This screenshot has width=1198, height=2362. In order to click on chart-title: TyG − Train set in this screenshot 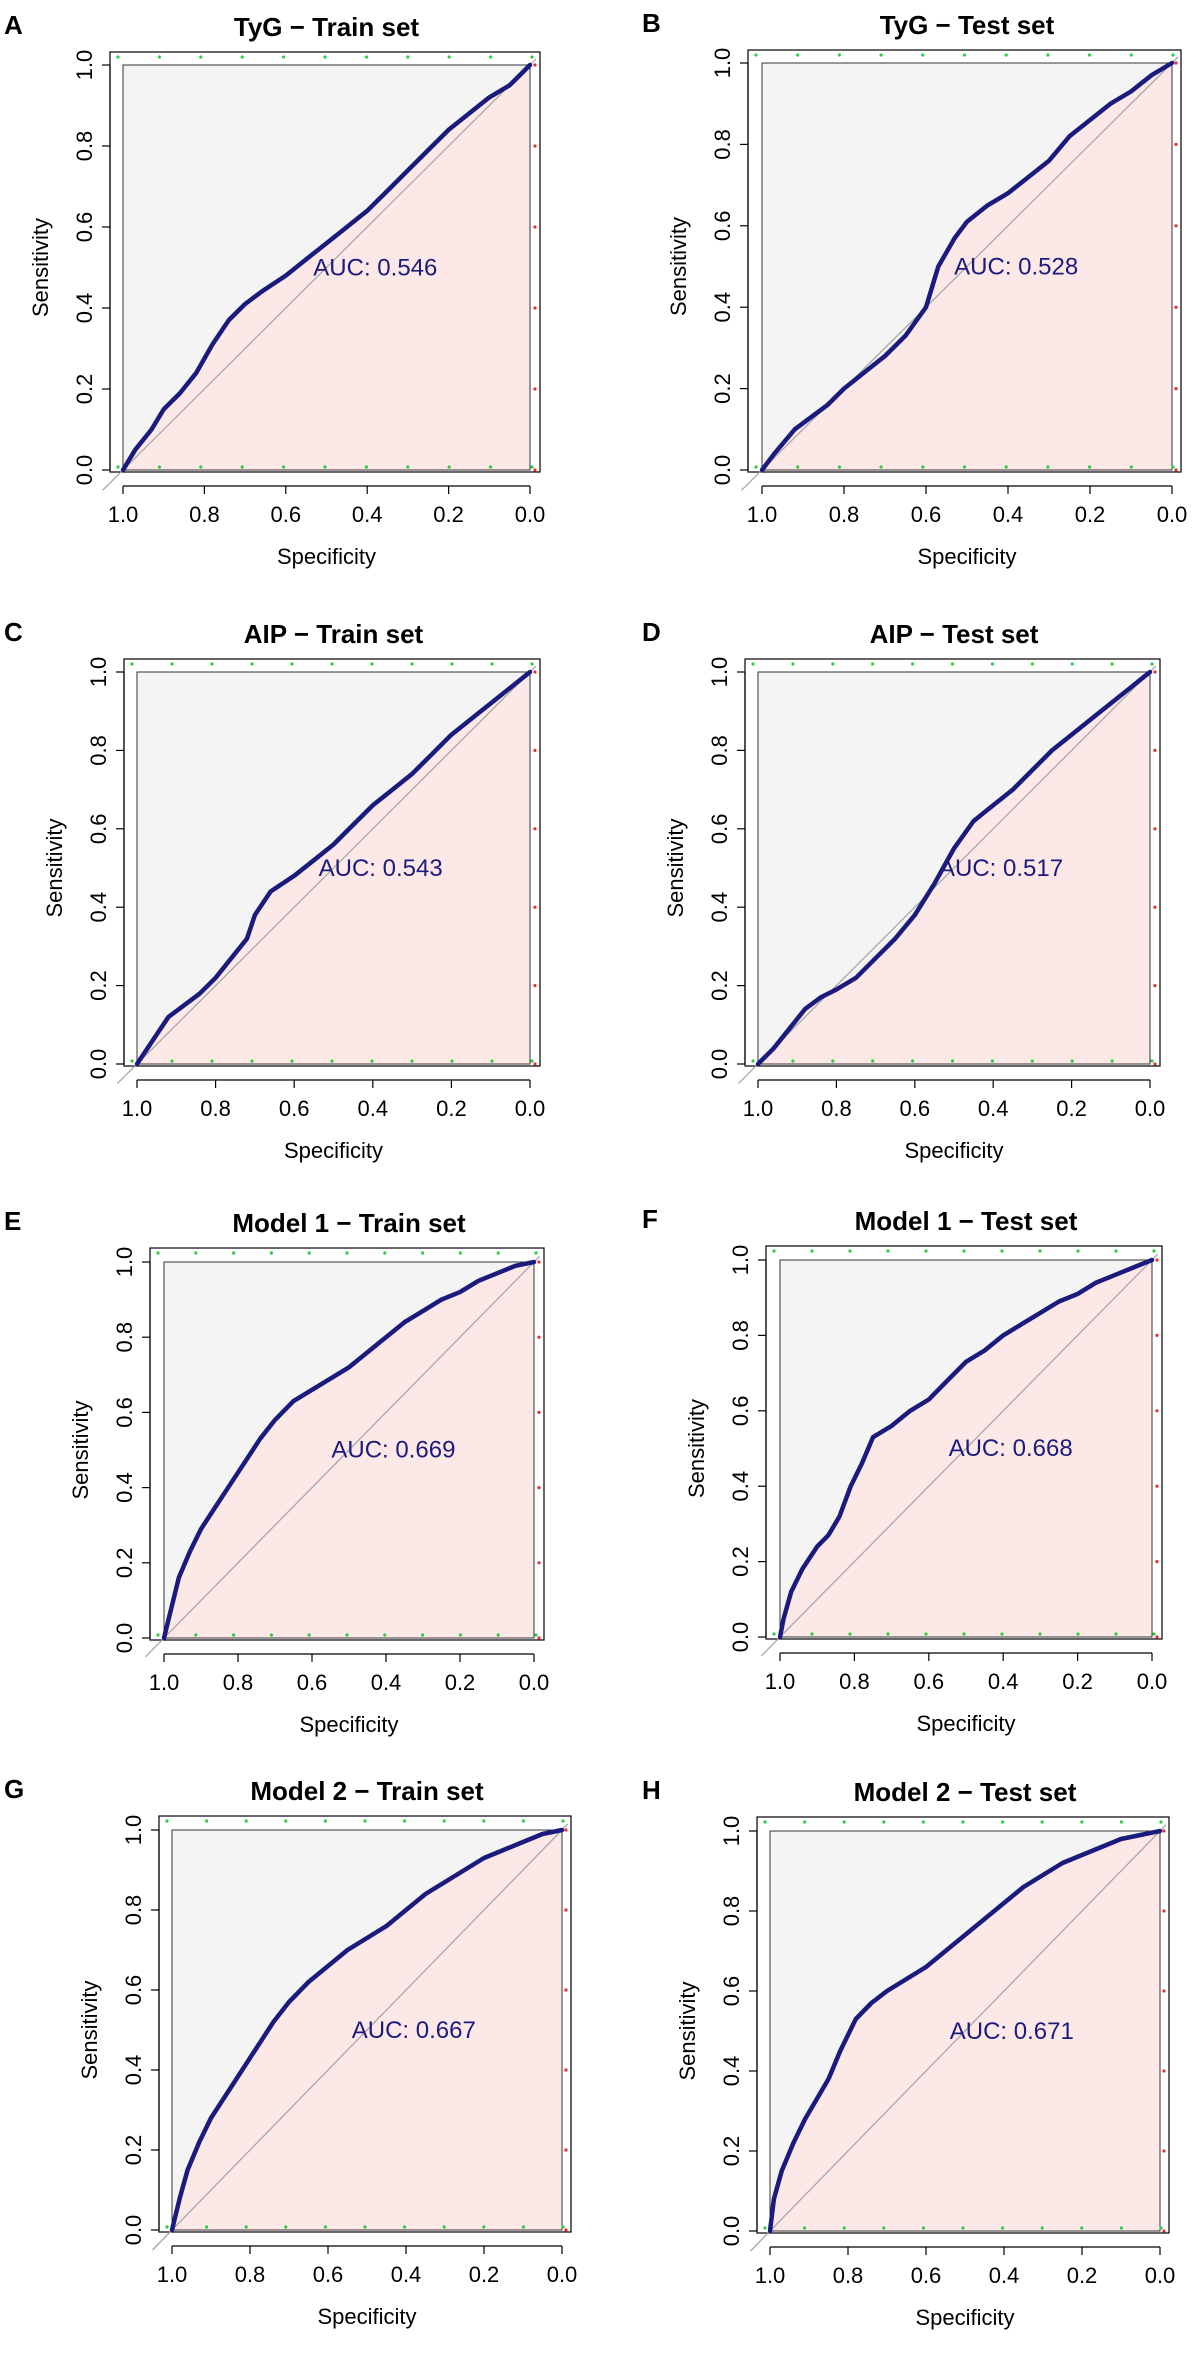, I will do `click(327, 27)`.